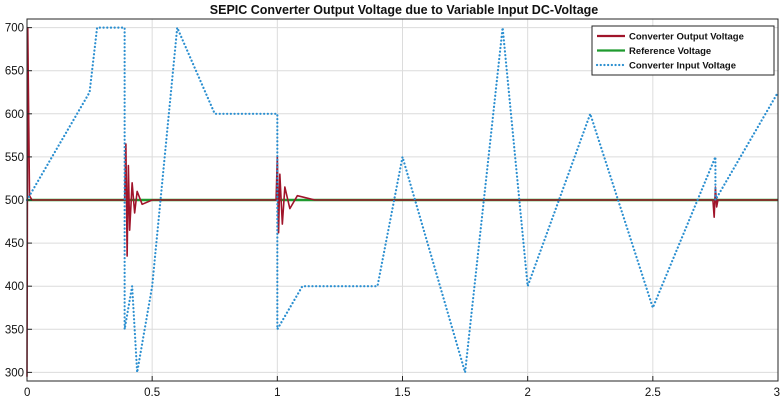  I want to click on x-tick-label: 2, so click(527, 393).